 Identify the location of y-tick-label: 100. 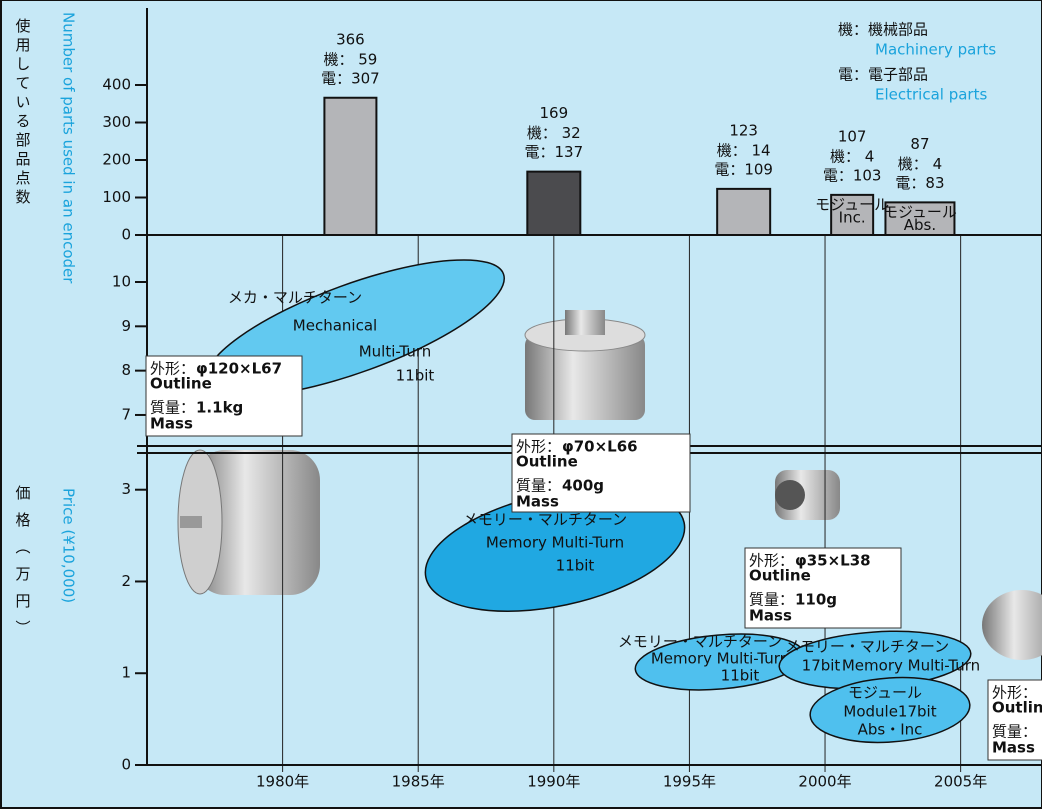
(116, 197).